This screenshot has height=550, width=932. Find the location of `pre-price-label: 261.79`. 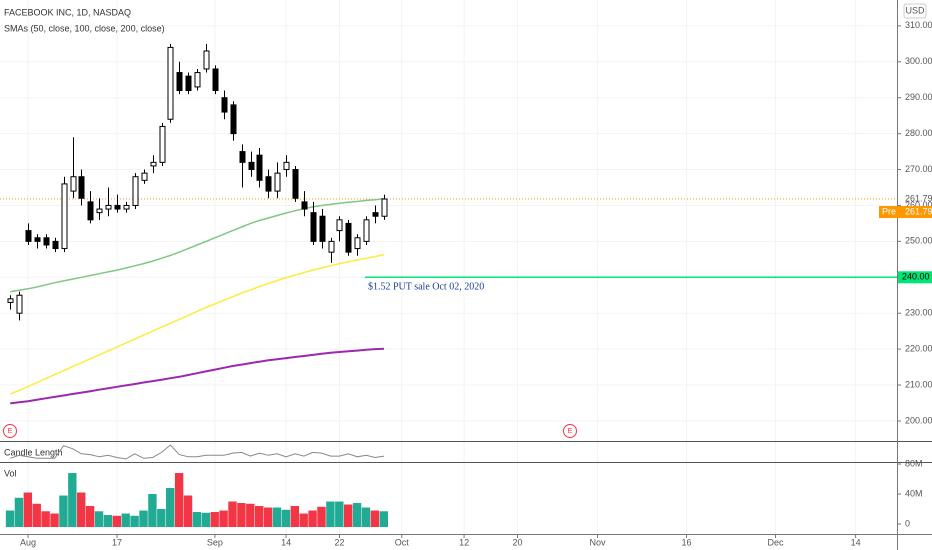

pre-price-label: 261.79 is located at coordinates (918, 211).